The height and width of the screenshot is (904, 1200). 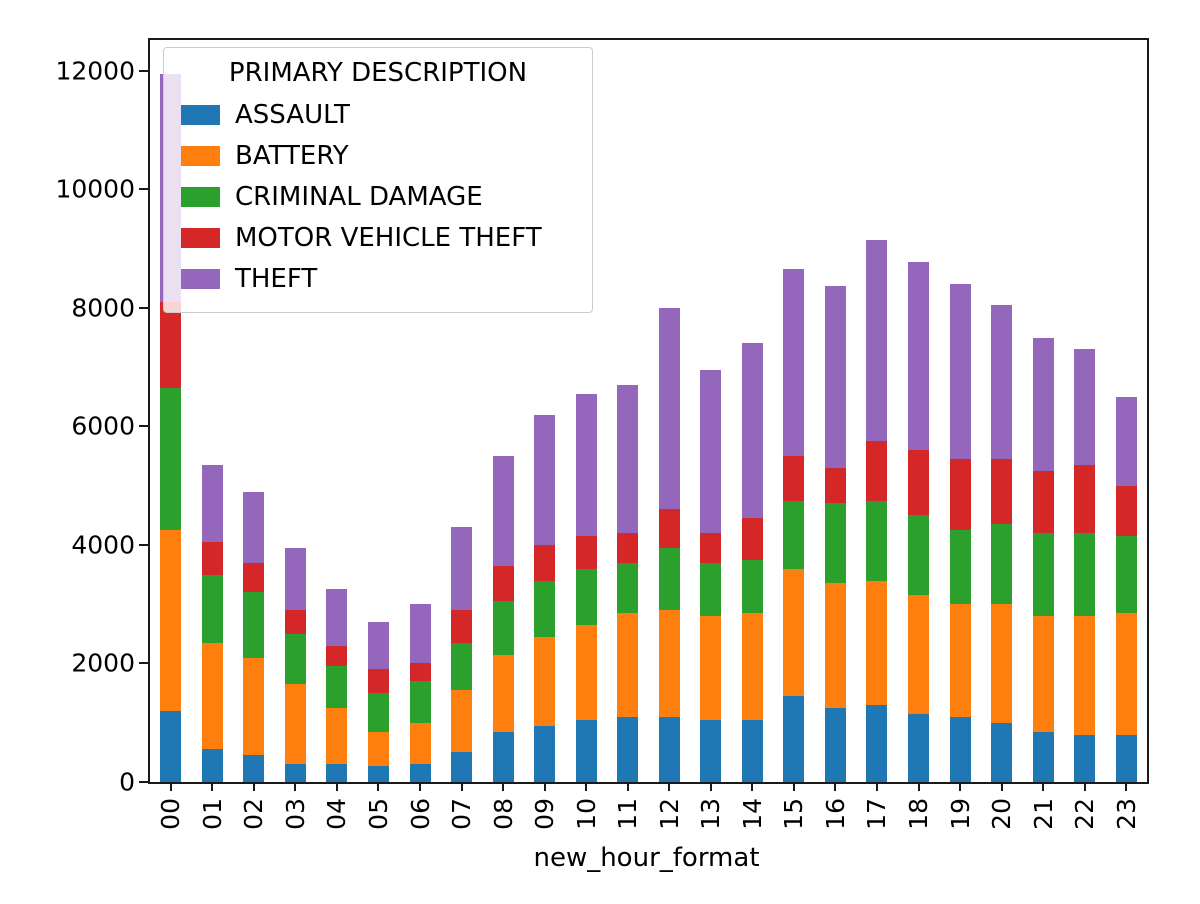 What do you see at coordinates (960, 372) in the screenshot?
I see `bar-segment-19-theft` at bounding box center [960, 372].